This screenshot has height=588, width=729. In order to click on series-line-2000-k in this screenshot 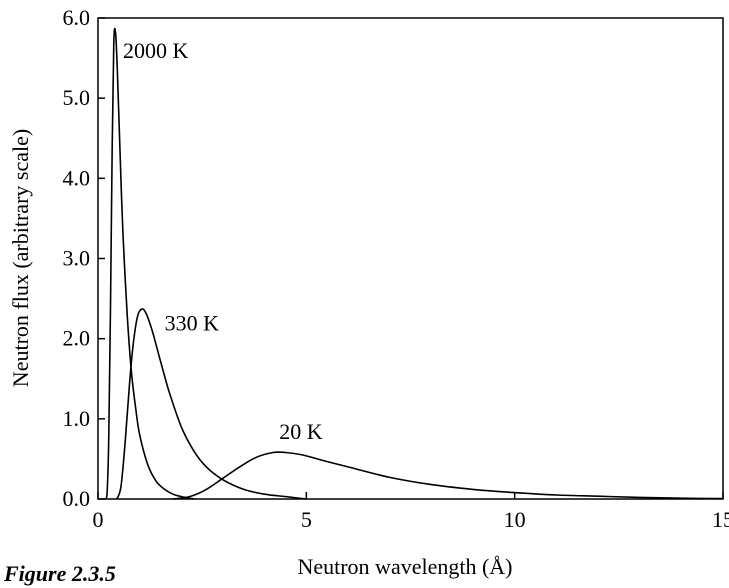, I will do `click(149, 263)`.